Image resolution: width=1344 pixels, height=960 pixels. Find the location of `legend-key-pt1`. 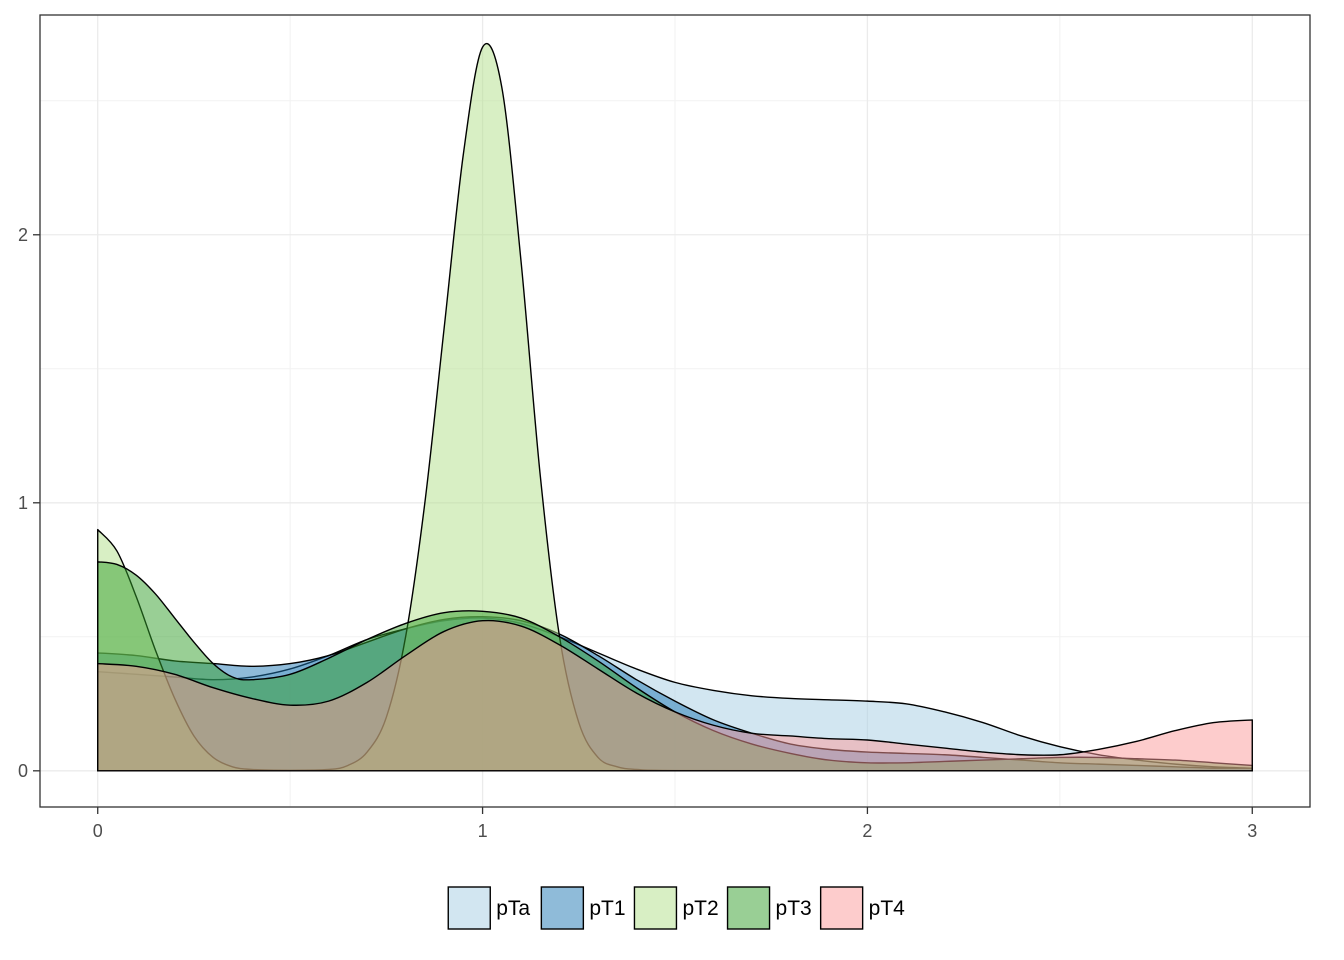

legend-key-pt1 is located at coordinates (562, 908).